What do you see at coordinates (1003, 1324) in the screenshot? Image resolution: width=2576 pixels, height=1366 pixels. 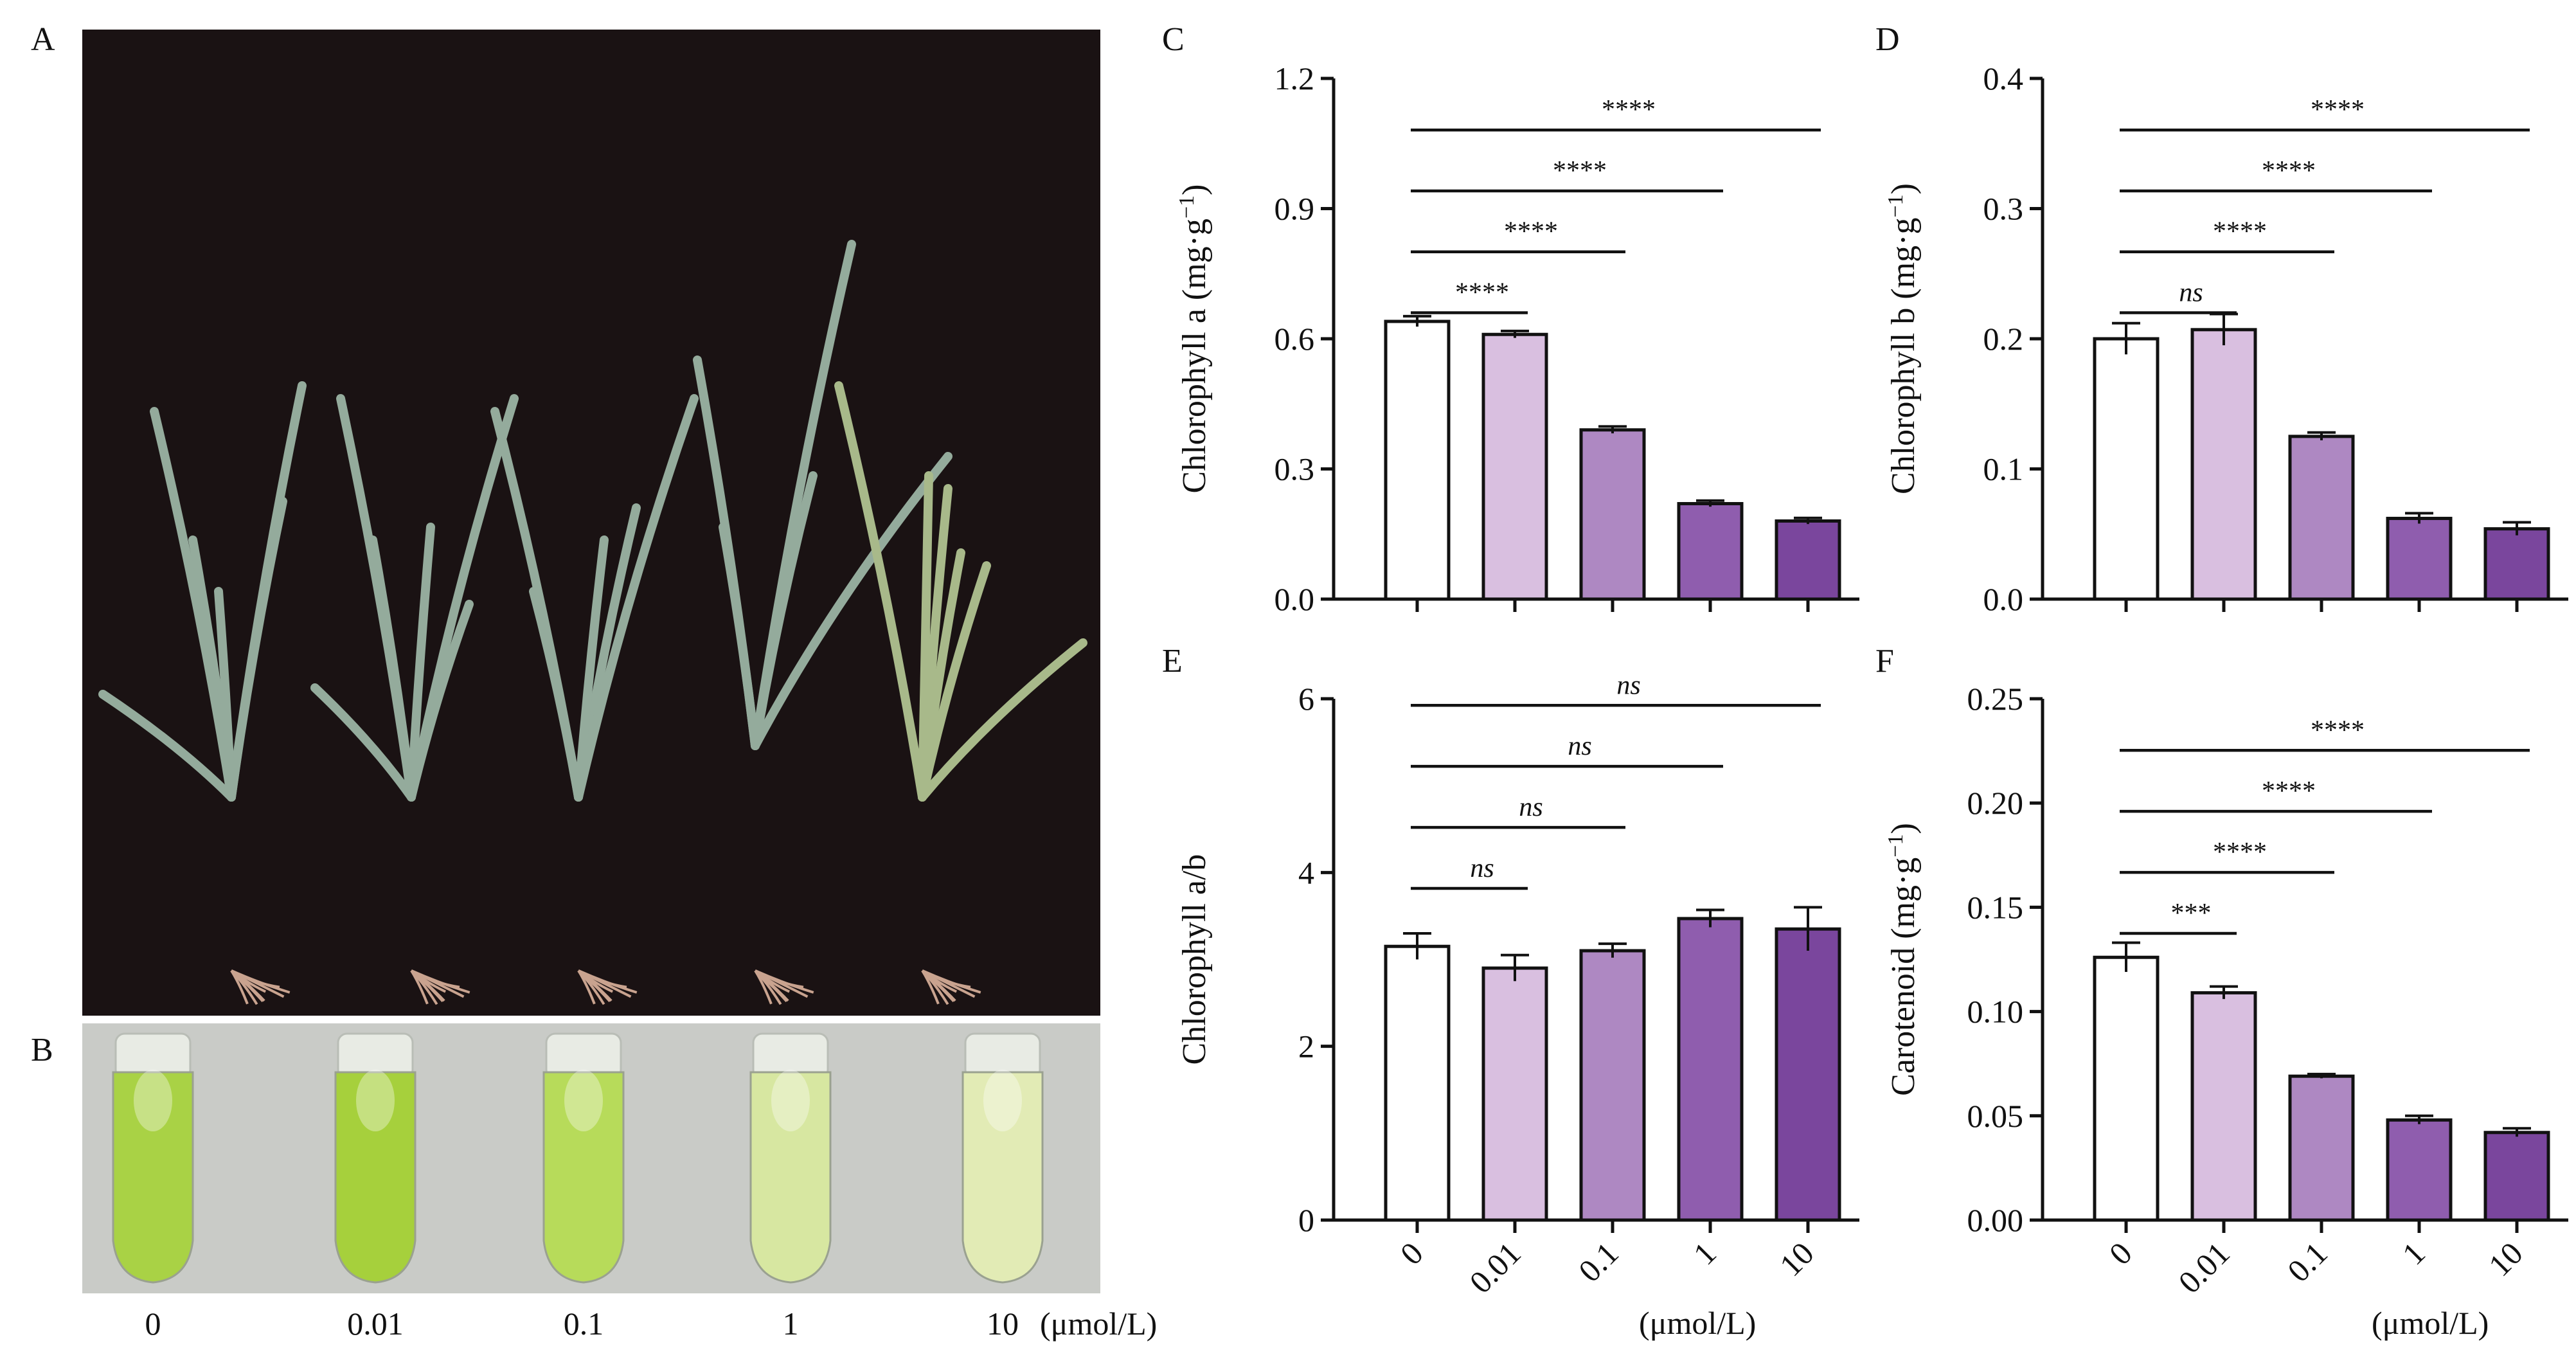 I see `tube-label: 10` at bounding box center [1003, 1324].